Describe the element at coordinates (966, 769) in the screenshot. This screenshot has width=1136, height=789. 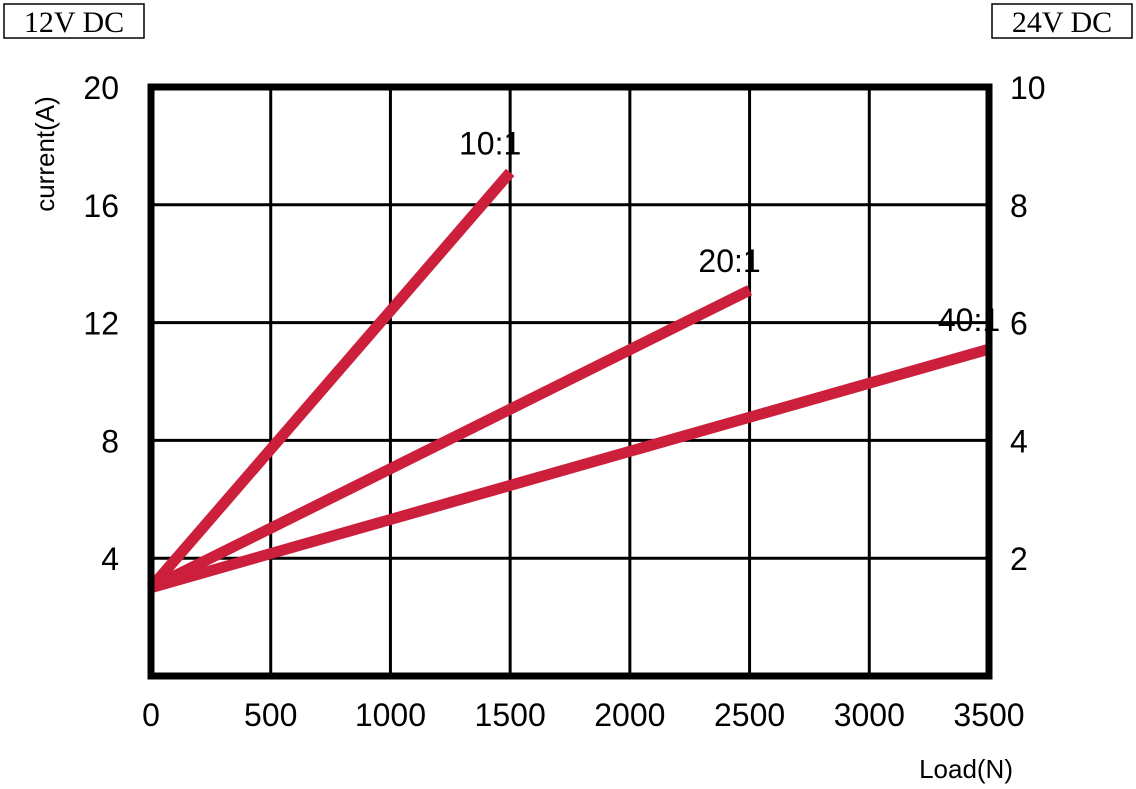
I see `x-axis-title: Load(N)` at that location.